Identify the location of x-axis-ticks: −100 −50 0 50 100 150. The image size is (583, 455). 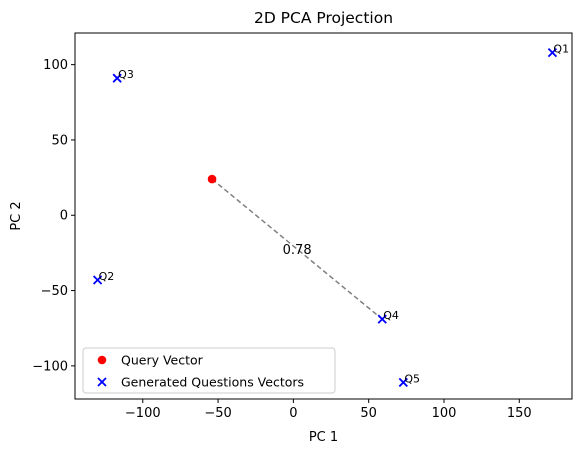
(328, 410).